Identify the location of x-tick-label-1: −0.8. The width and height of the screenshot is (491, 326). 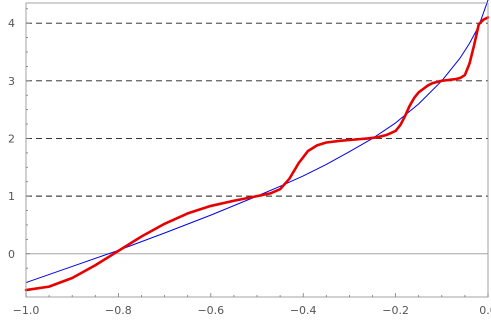
(118, 310).